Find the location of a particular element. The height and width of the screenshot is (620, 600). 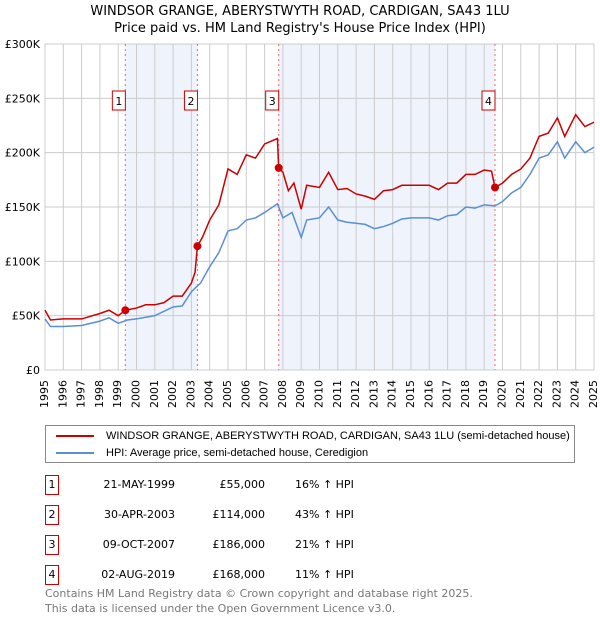

x-tick-label: 2019 is located at coordinates (483, 394).